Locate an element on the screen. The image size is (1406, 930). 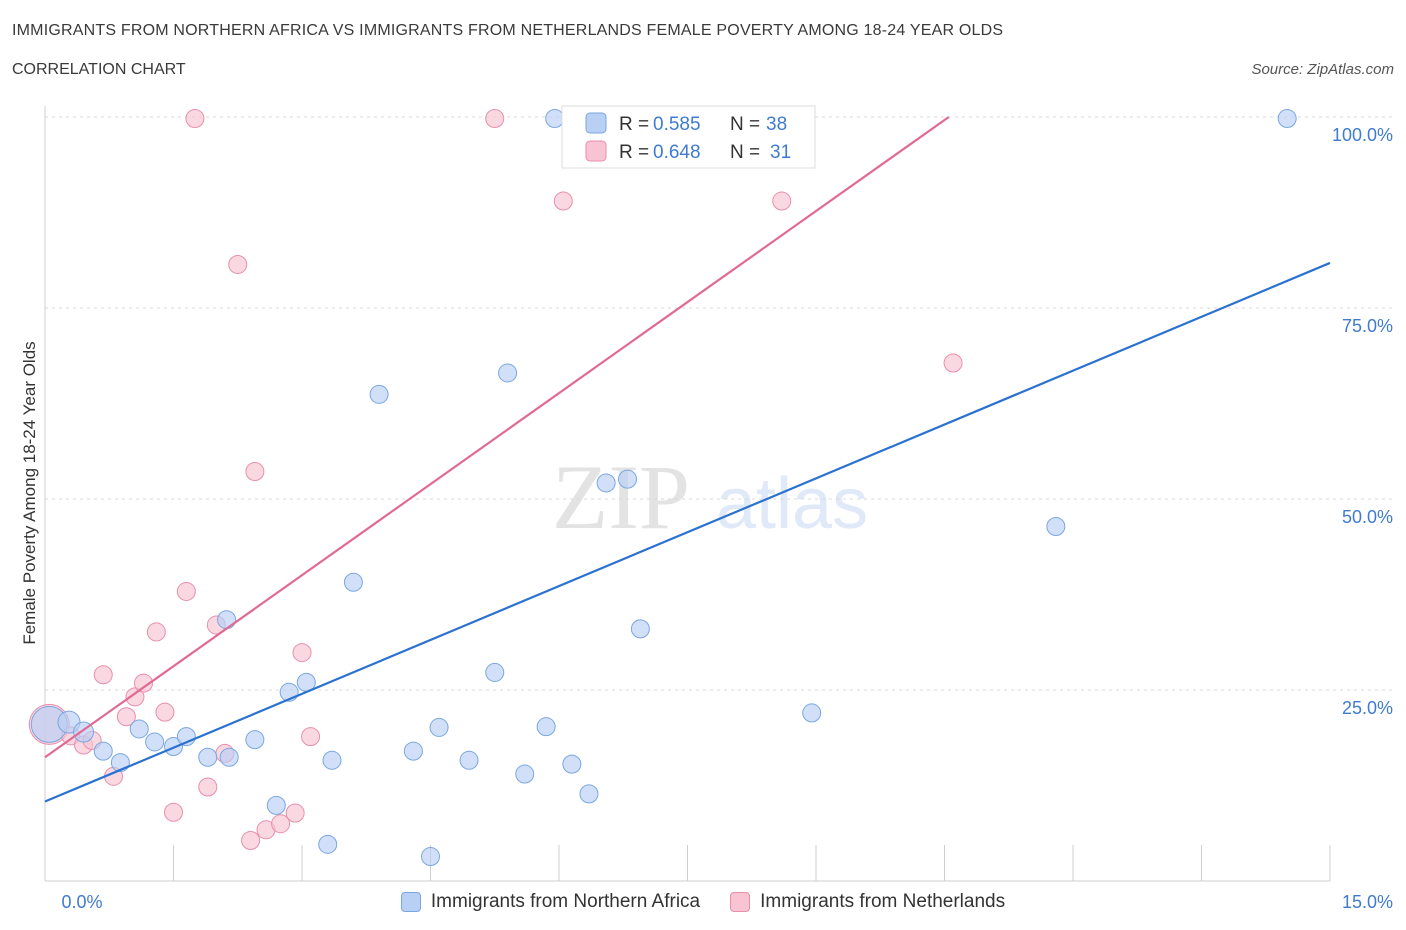
legend-r-value-2: 0.648 is located at coordinates (677, 152).